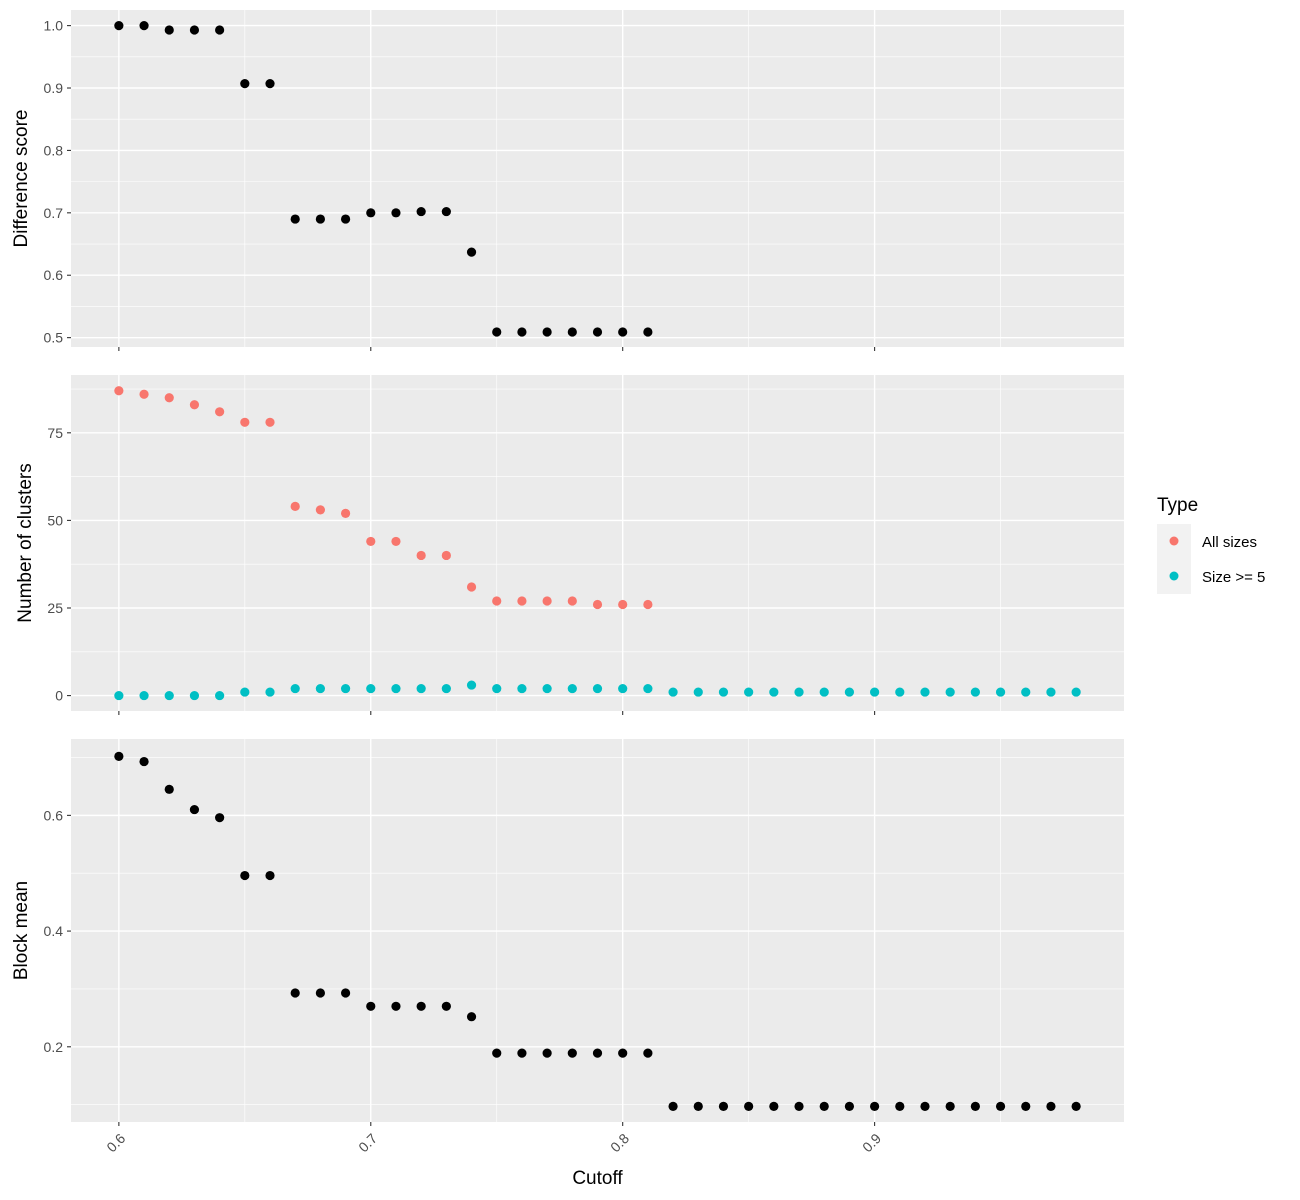 Image resolution: width=1300 pixels, height=1200 pixels. What do you see at coordinates (54, 88) in the screenshot?
I see `y-tick-label: 0.9` at bounding box center [54, 88].